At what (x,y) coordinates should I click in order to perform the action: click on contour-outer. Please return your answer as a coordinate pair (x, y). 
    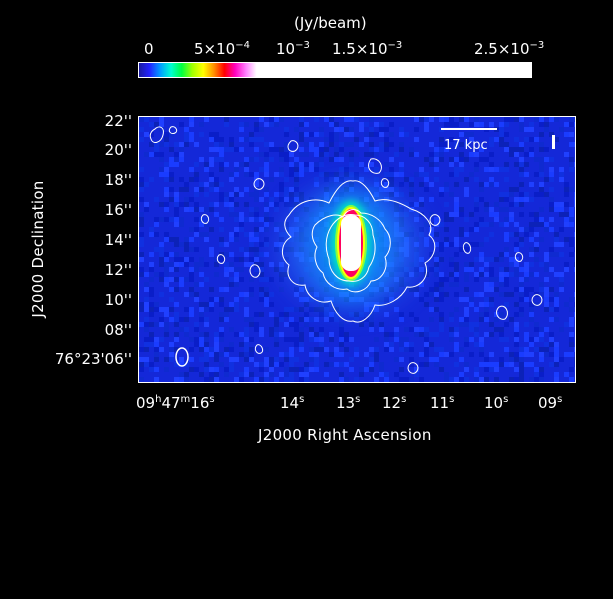
    Looking at the image, I should click on (359, 251).